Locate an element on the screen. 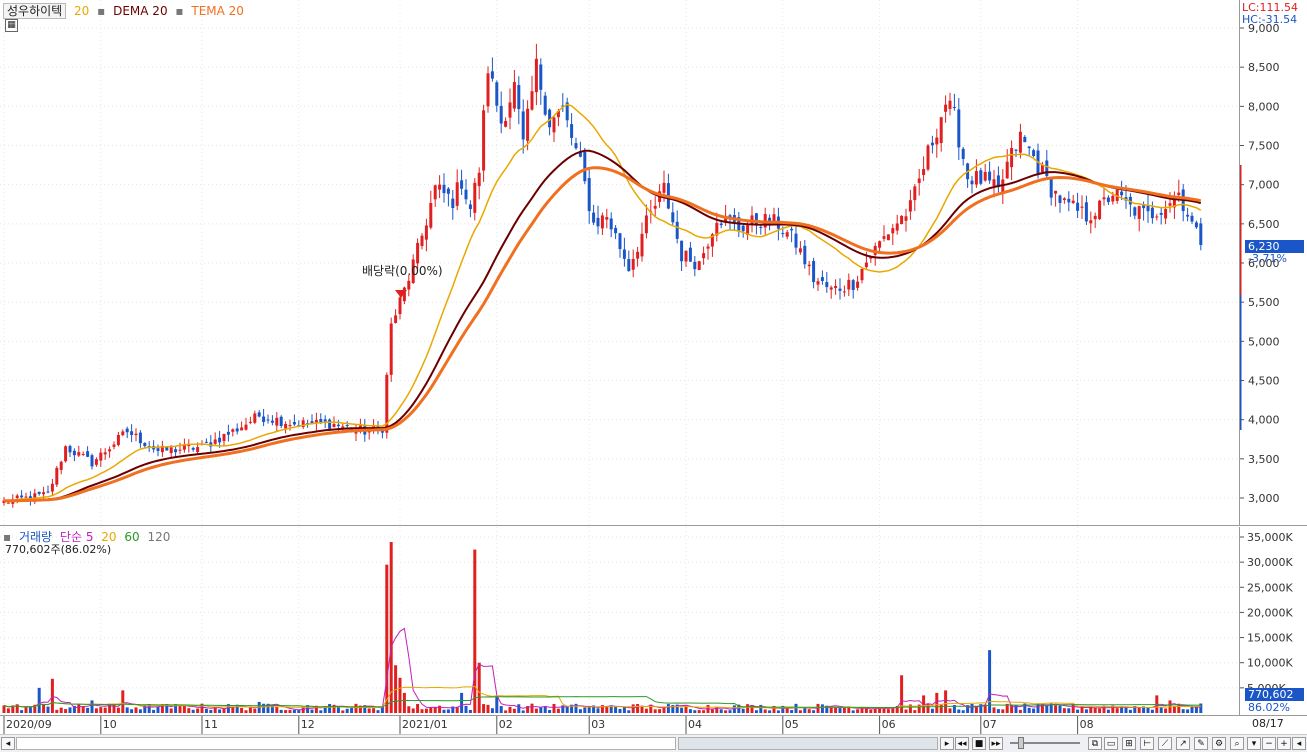 This screenshot has width=1307, height=752. scrollbar-track is located at coordinates (346, 743).